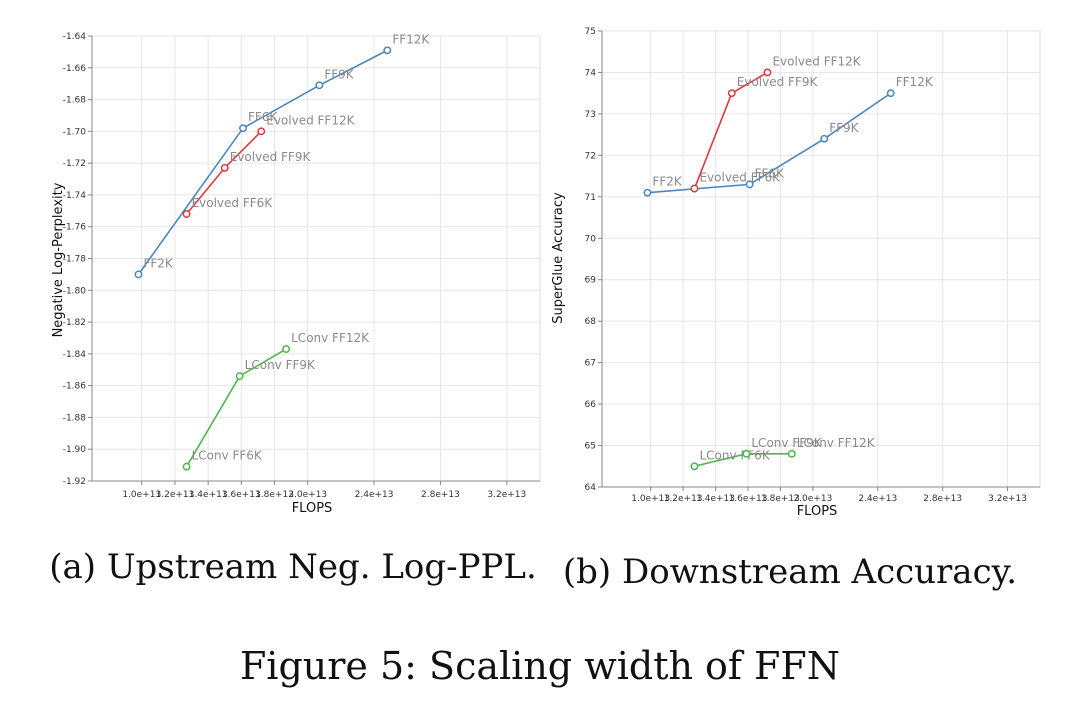  I want to click on y-tick-label: 67, so click(590, 364).